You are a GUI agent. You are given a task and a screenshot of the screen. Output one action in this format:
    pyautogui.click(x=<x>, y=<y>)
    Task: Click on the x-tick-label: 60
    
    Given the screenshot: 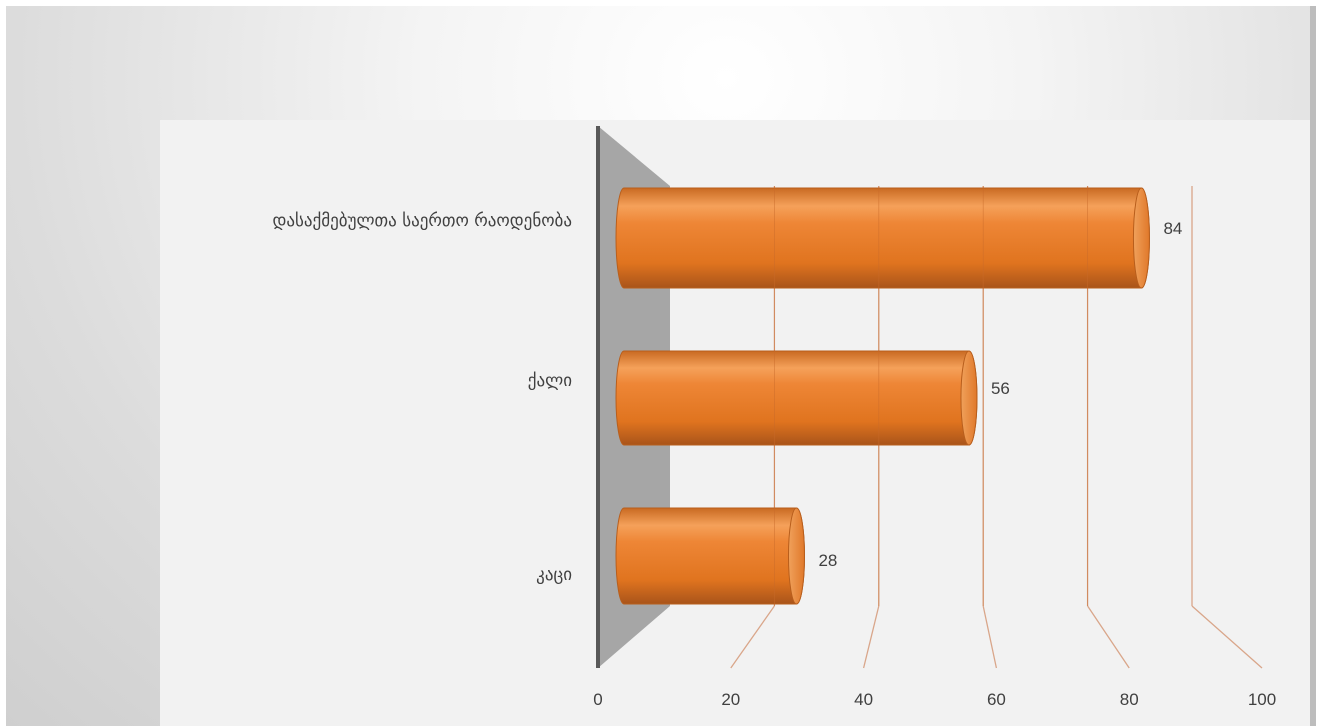 What is the action you would take?
    pyautogui.click(x=996, y=699)
    